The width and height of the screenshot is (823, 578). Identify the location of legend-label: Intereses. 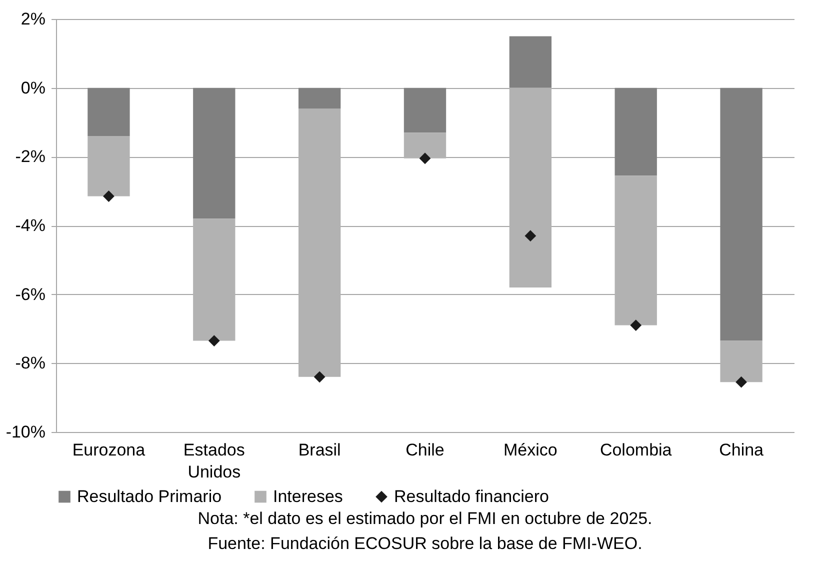
(308, 496).